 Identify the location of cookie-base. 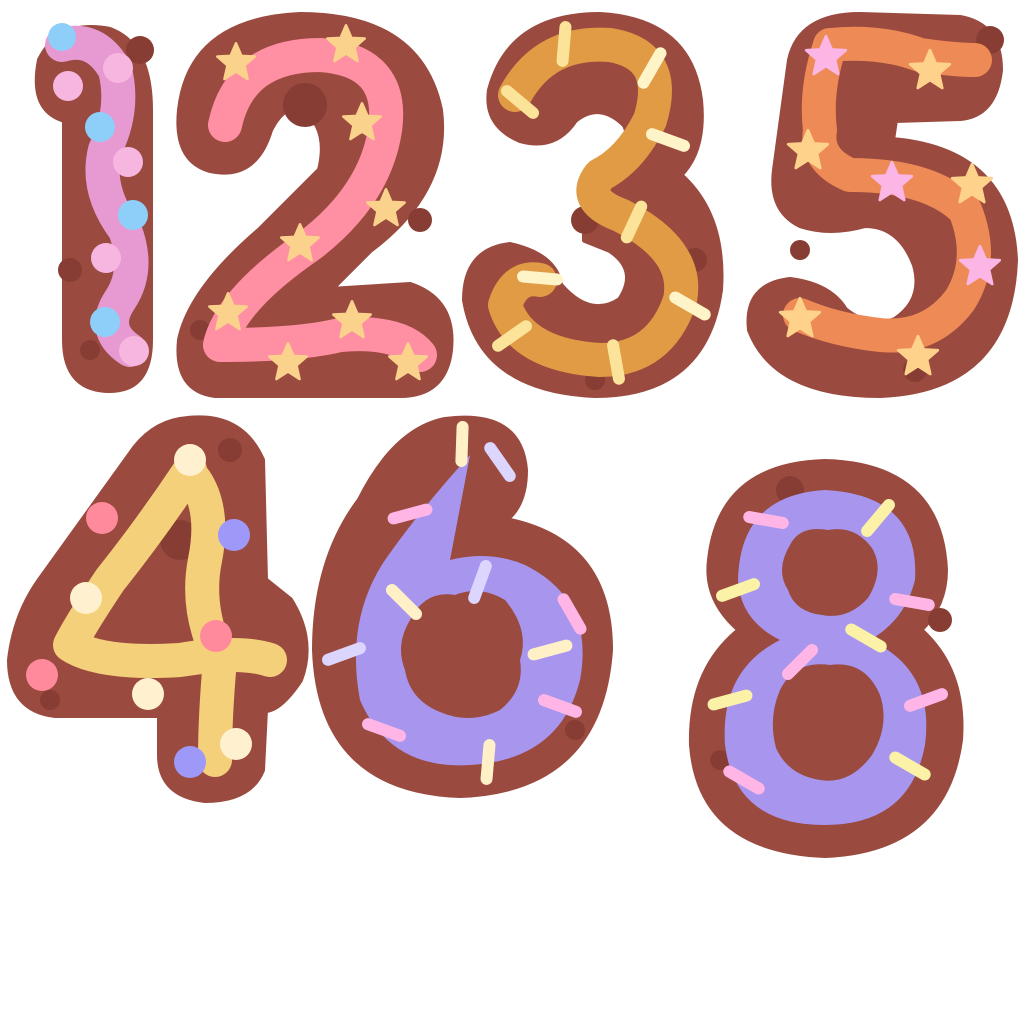
(158, 609).